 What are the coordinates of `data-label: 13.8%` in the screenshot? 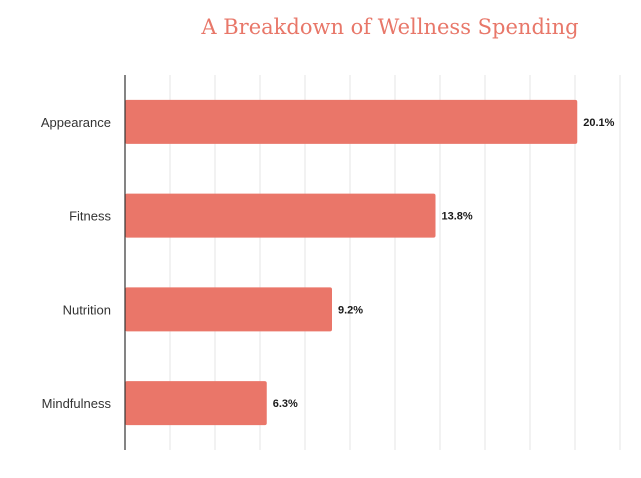 It's located at (457, 217).